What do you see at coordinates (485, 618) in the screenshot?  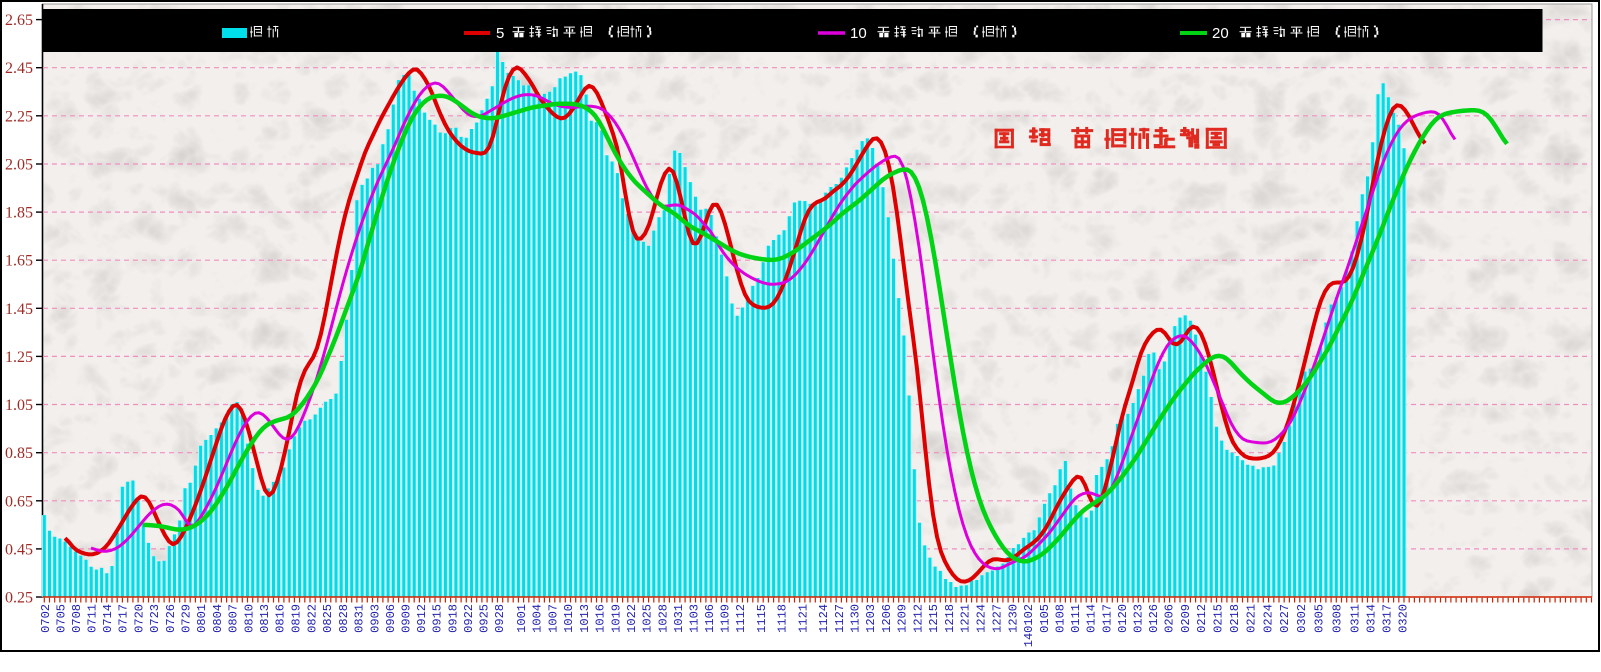 I see `svg-text: 0925` at bounding box center [485, 618].